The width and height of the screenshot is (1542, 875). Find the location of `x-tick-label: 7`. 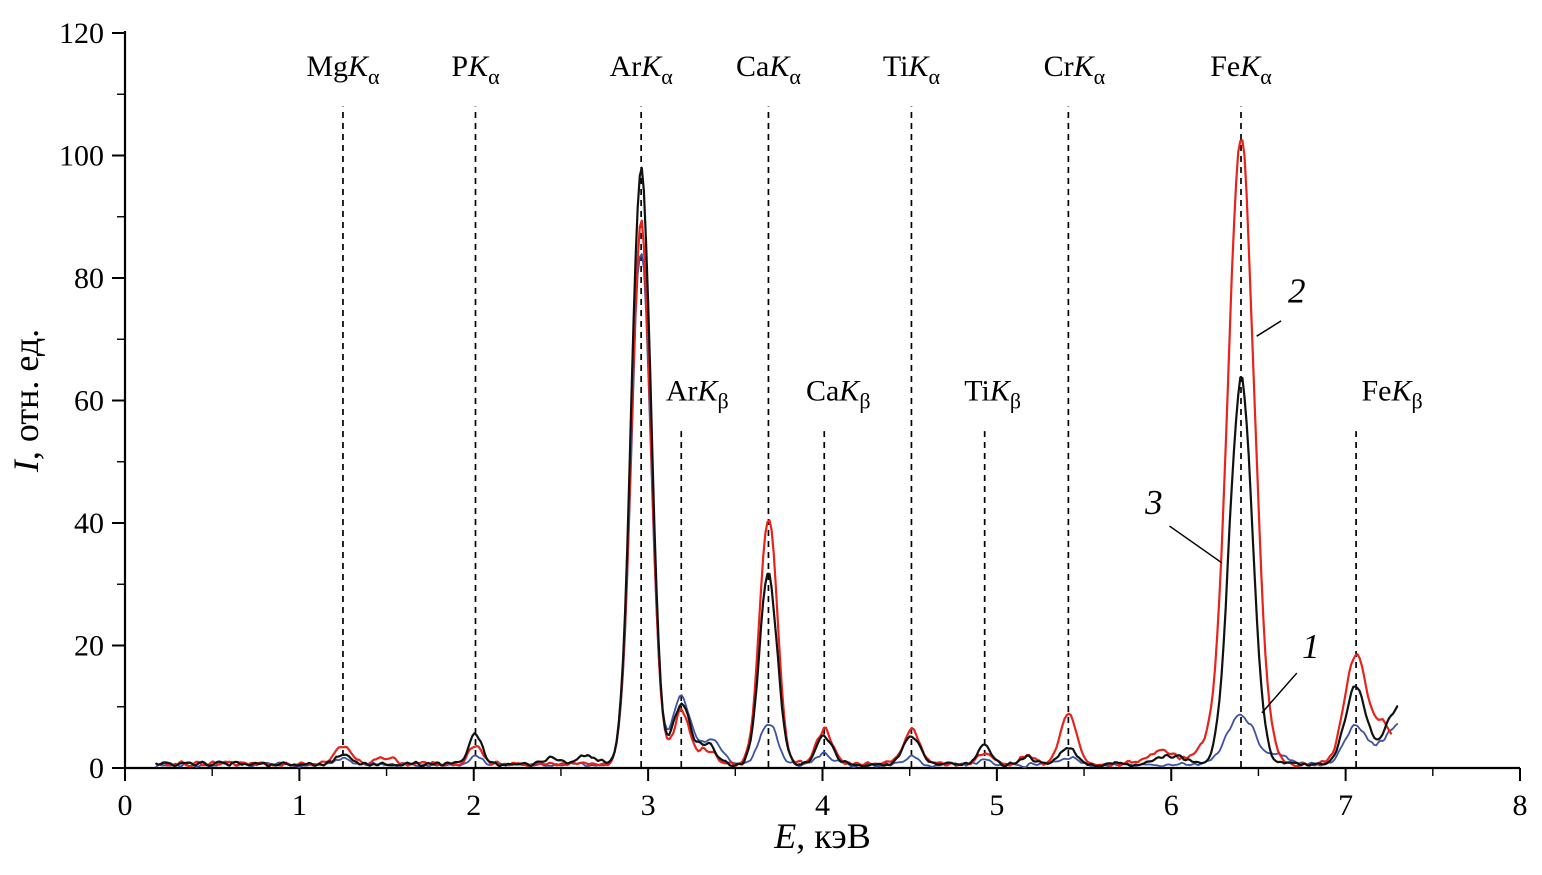

x-tick-label: 7 is located at coordinates (1345, 805).